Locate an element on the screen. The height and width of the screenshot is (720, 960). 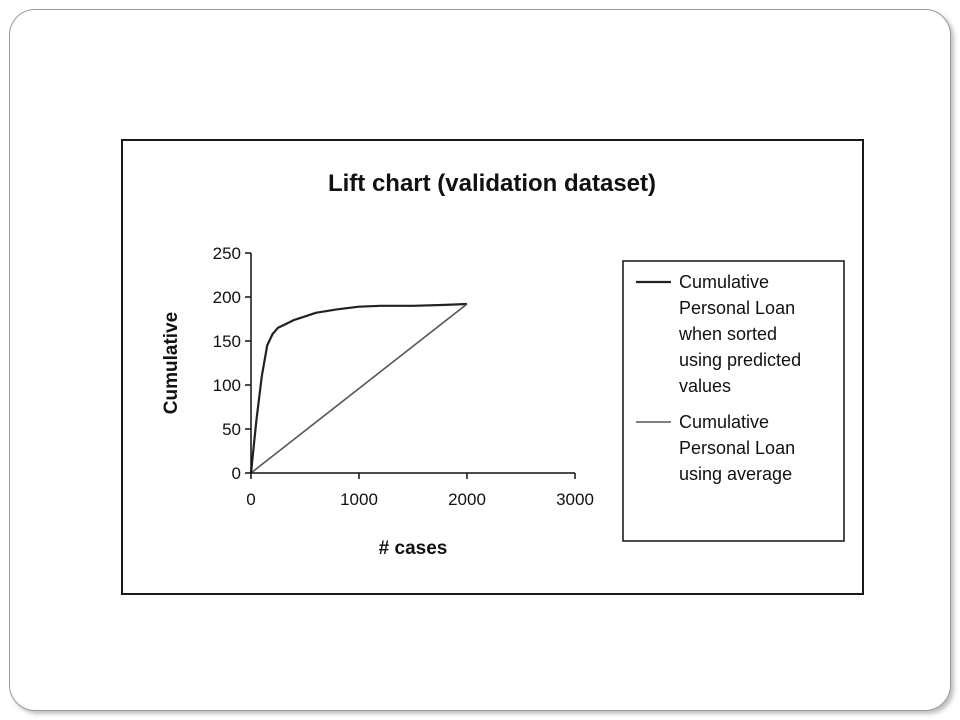
x-tick-label: 3000 is located at coordinates (575, 499).